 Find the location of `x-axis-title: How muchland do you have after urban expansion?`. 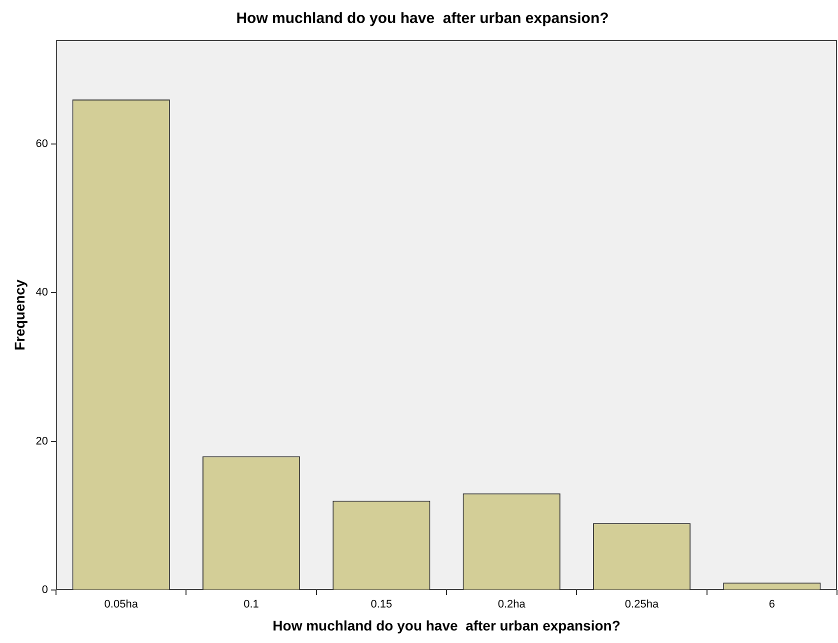

x-axis-title: How muchland do you have after urban expansion? is located at coordinates (446, 625).